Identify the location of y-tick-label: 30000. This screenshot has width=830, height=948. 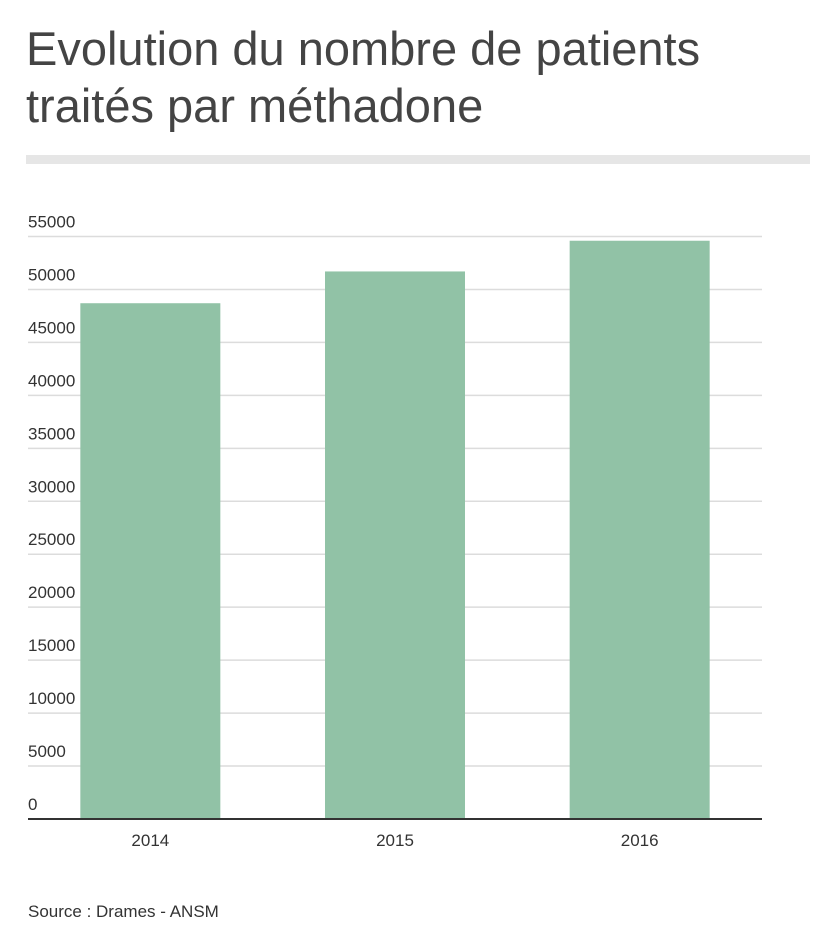
(51, 486).